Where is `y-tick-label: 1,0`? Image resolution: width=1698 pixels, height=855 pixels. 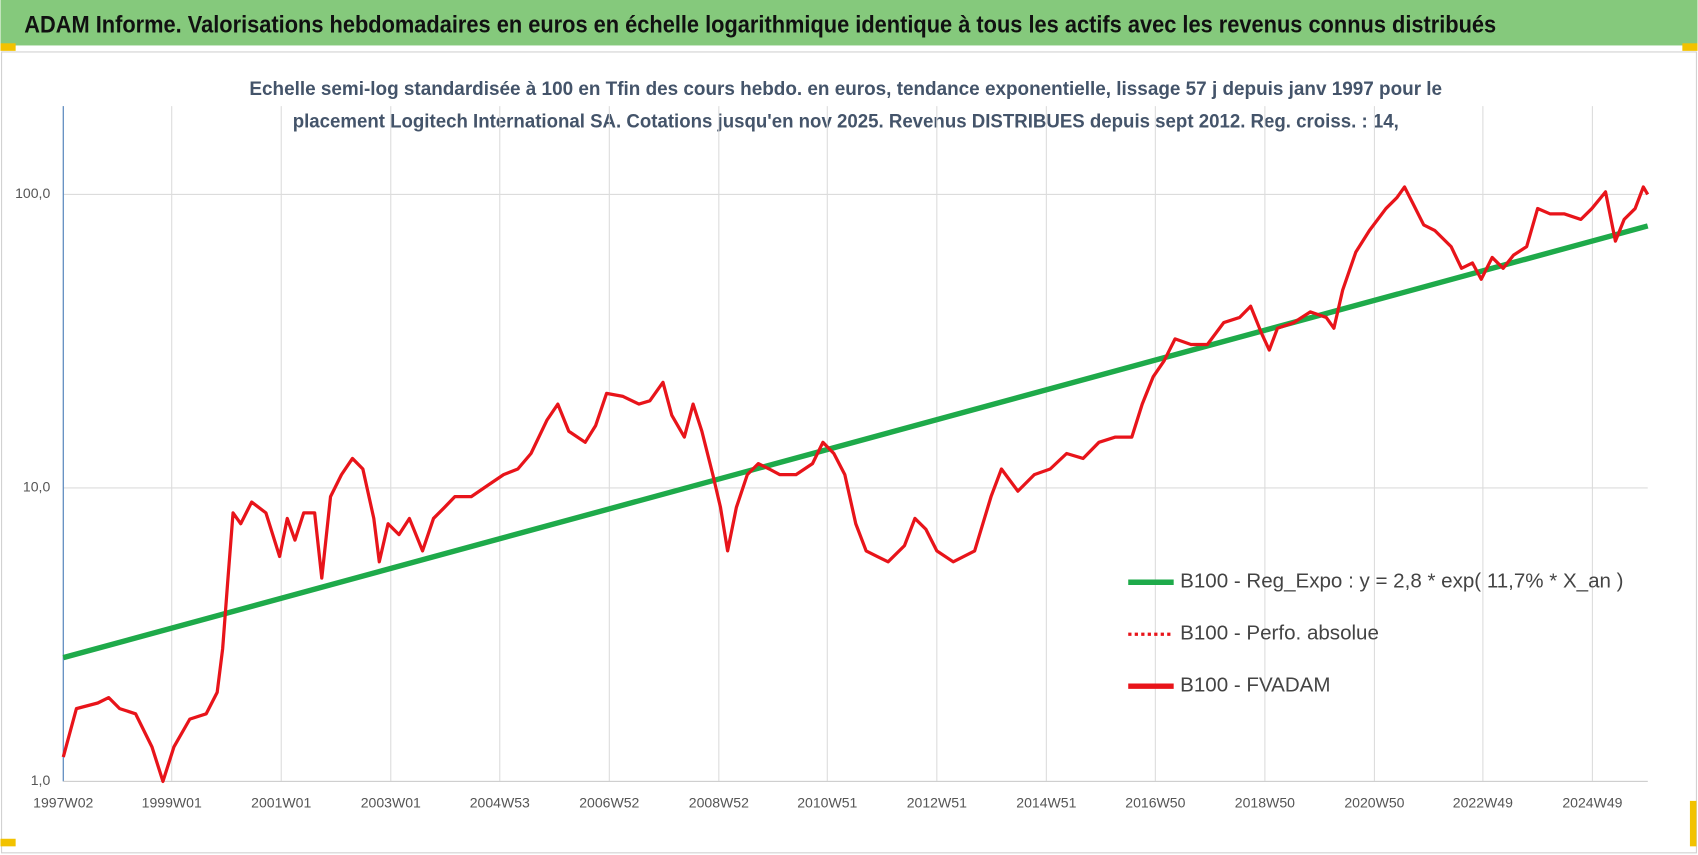 y-tick-label: 1,0 is located at coordinates (41, 780).